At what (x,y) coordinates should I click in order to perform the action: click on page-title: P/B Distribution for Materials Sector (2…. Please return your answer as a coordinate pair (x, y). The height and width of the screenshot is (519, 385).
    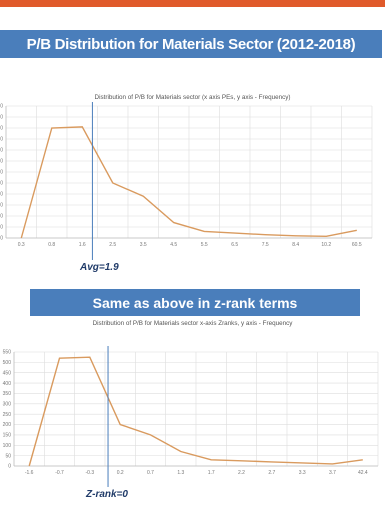
    Looking at the image, I should click on (191, 44).